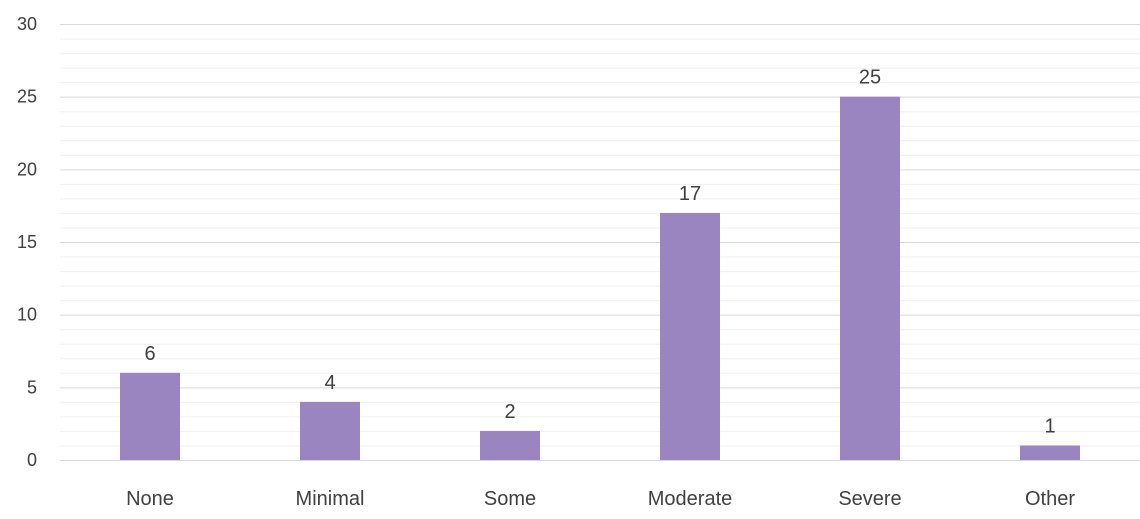 This screenshot has width=1140, height=519. What do you see at coordinates (600, 499) in the screenshot?
I see `x-axis-categories: None Minimal Some Moderate Severe Other` at bounding box center [600, 499].